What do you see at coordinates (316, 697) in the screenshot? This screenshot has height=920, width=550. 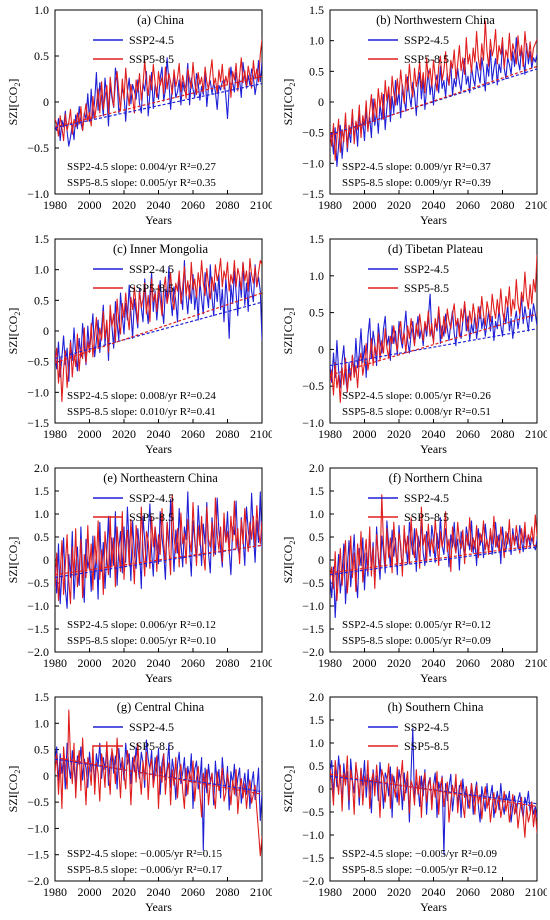 I see `y-tick-label: 2.0` at bounding box center [316, 697].